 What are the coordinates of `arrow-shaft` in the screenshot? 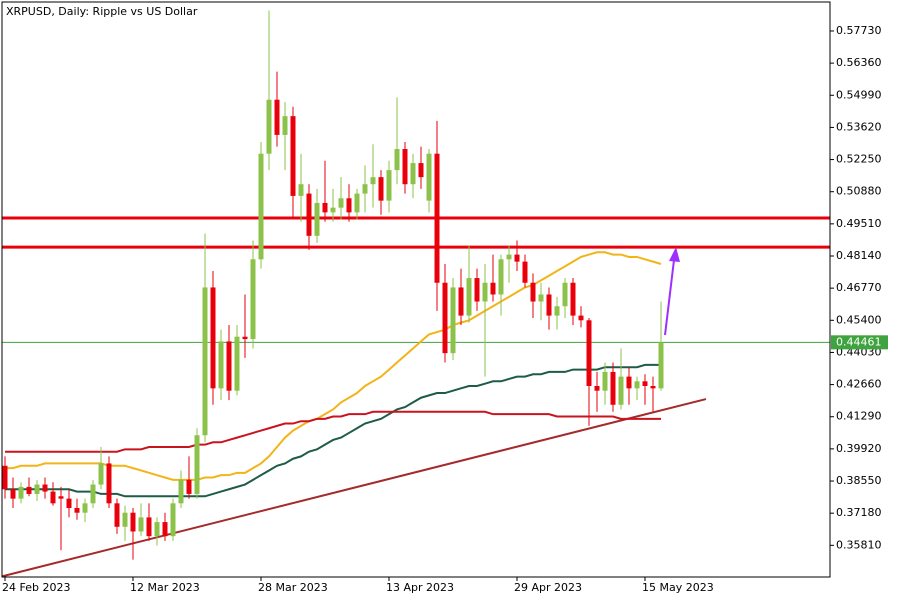 It's located at (669, 297).